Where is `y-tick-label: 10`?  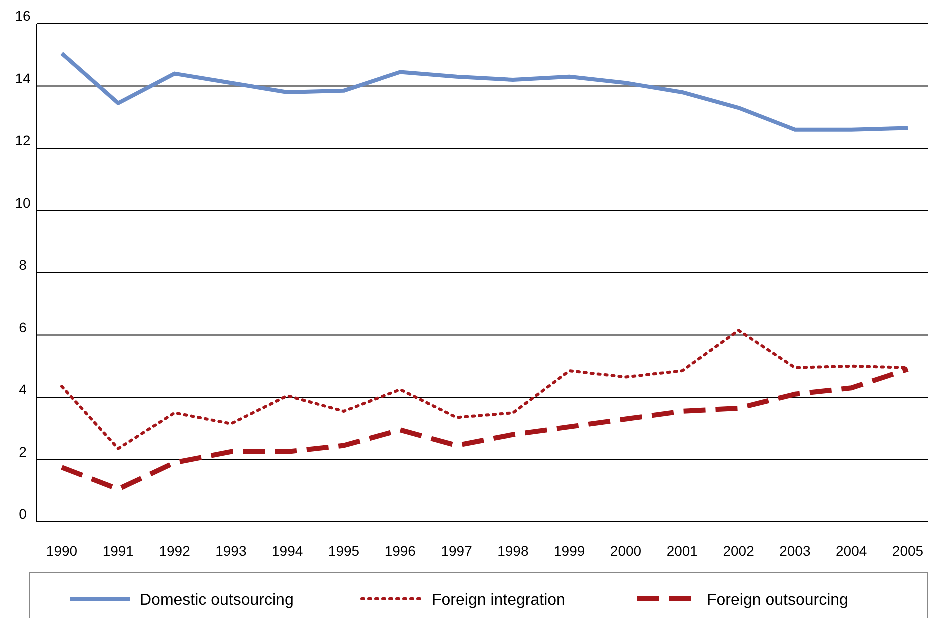
y-tick-label: 10 is located at coordinates (23, 202).